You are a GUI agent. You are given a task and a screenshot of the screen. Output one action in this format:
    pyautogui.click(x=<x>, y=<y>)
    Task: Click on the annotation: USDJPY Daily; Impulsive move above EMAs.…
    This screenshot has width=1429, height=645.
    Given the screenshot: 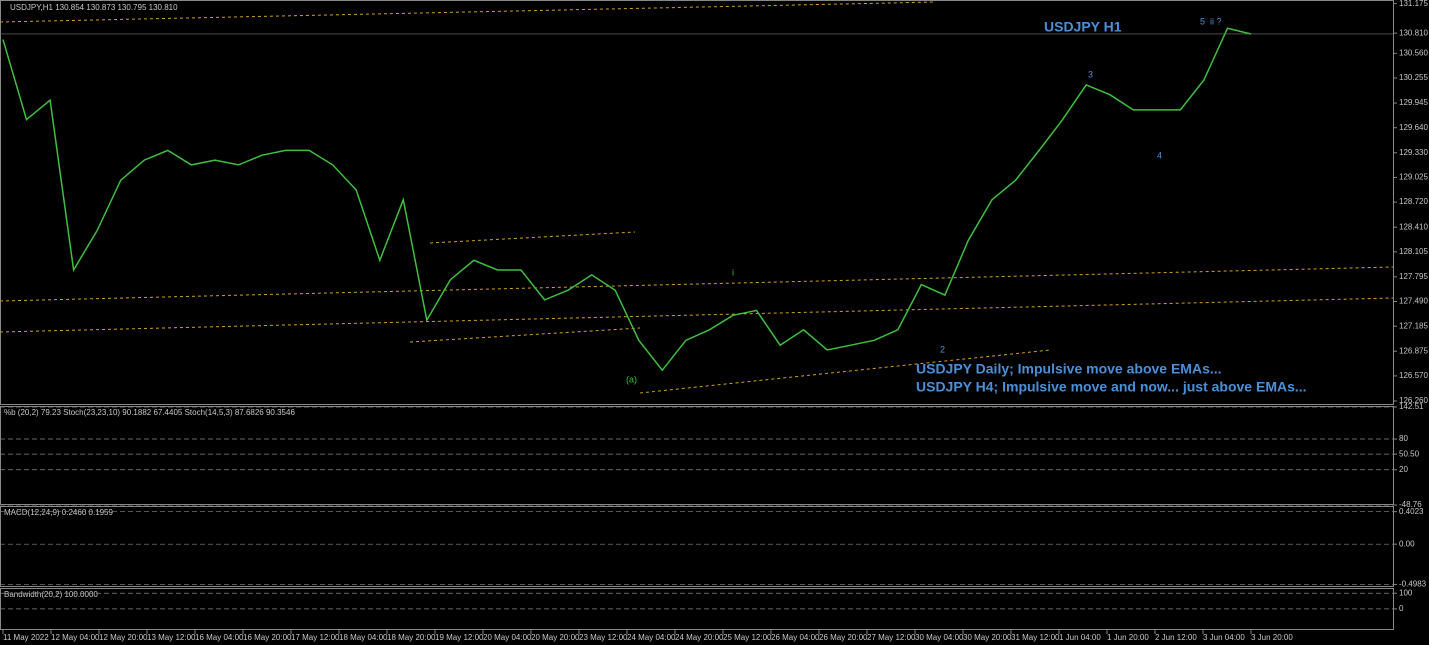 What is the action you would take?
    pyautogui.click(x=1069, y=369)
    